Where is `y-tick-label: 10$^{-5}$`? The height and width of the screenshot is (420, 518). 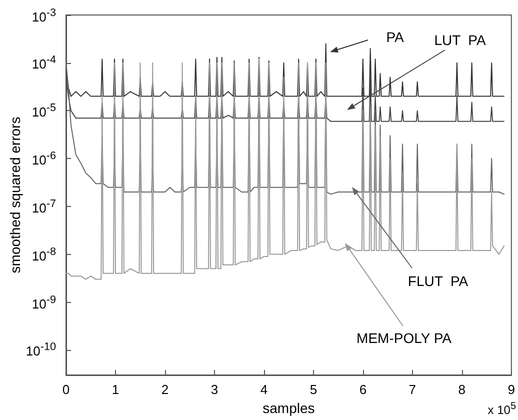
y-tick-label: 10$^{-5}$ is located at coordinates (44, 111).